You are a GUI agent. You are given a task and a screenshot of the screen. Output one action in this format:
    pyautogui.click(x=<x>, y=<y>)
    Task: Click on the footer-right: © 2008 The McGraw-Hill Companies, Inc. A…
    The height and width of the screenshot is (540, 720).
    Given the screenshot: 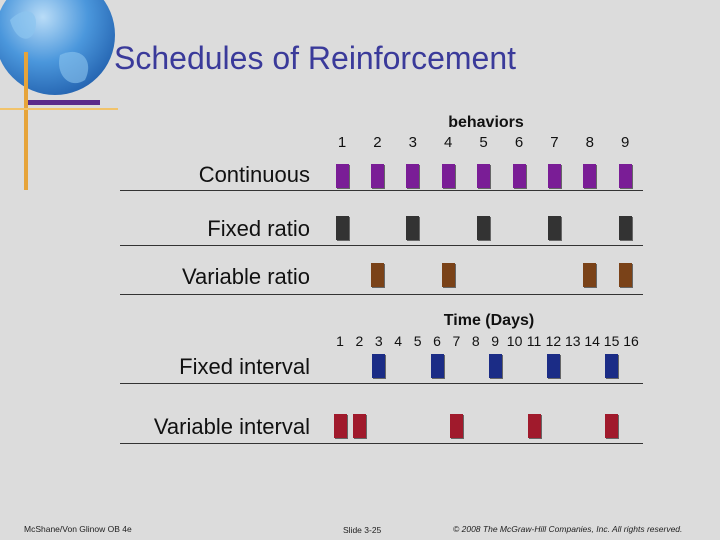 What is the action you would take?
    pyautogui.click(x=568, y=529)
    